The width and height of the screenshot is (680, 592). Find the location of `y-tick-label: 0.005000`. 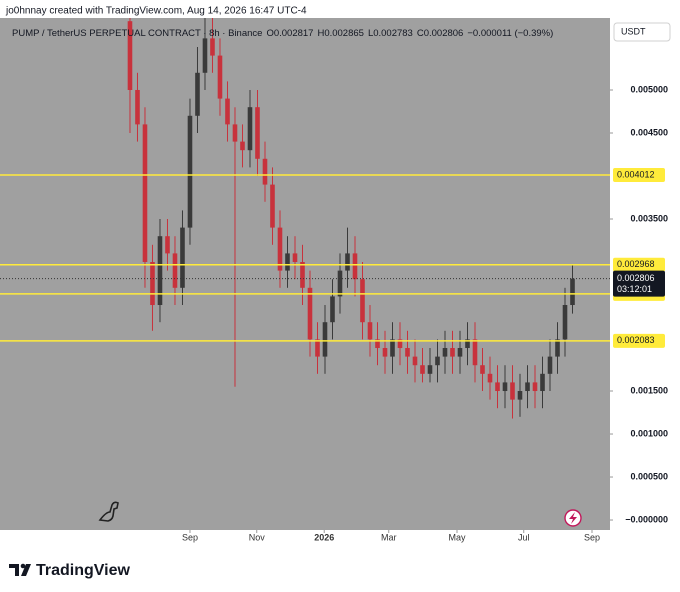

y-tick-label: 0.005000 is located at coordinates (649, 89).